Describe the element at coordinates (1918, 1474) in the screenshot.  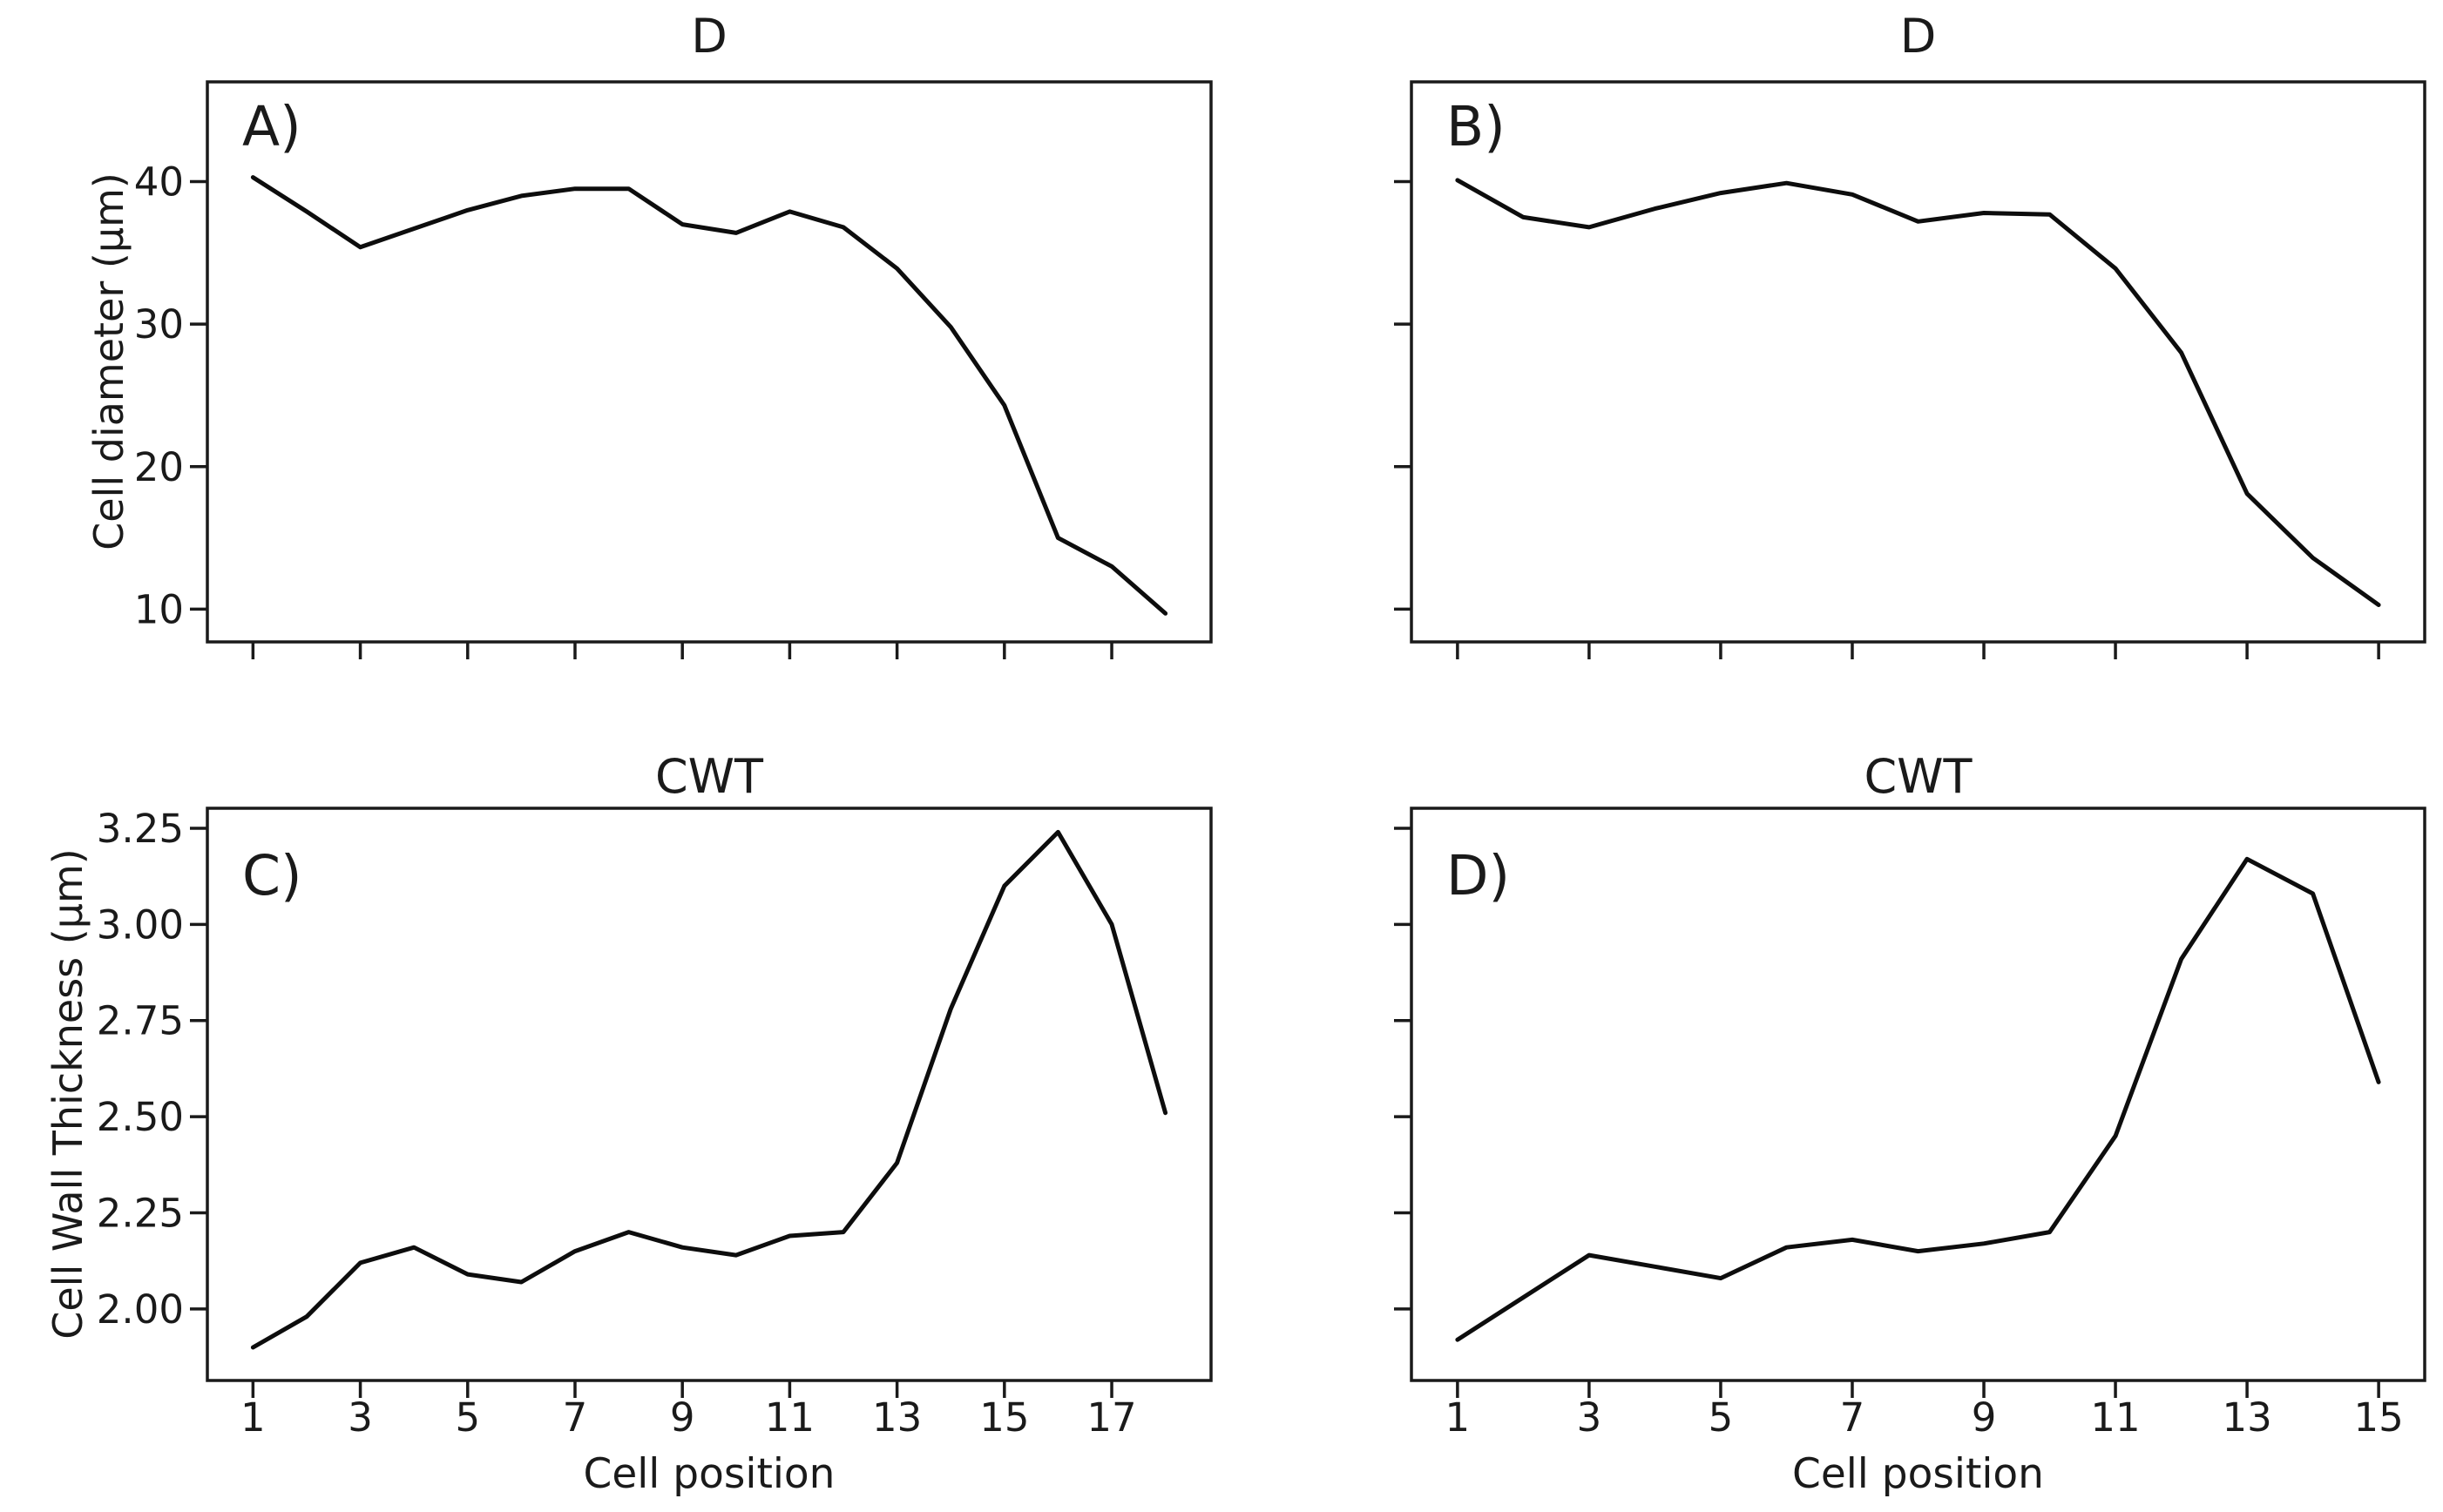
I see `x-axis-label-cell-position-2: Cell position` at that location.